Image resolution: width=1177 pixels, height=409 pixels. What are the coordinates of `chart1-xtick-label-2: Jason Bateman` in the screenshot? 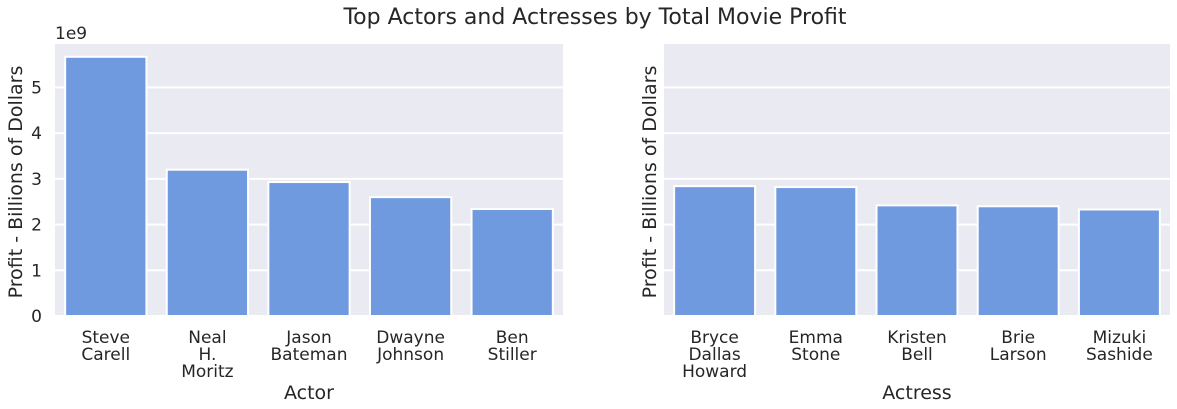 It's located at (309, 346).